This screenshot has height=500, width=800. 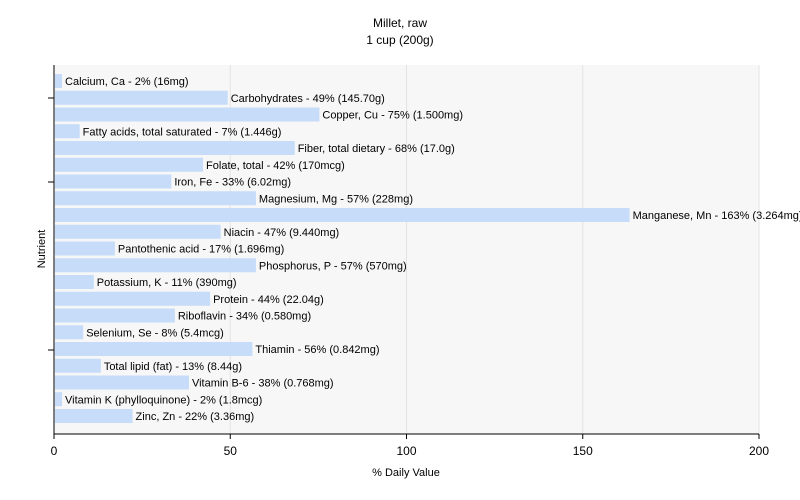 What do you see at coordinates (406, 473) in the screenshot?
I see `x-axis-label: % Daily Value` at bounding box center [406, 473].